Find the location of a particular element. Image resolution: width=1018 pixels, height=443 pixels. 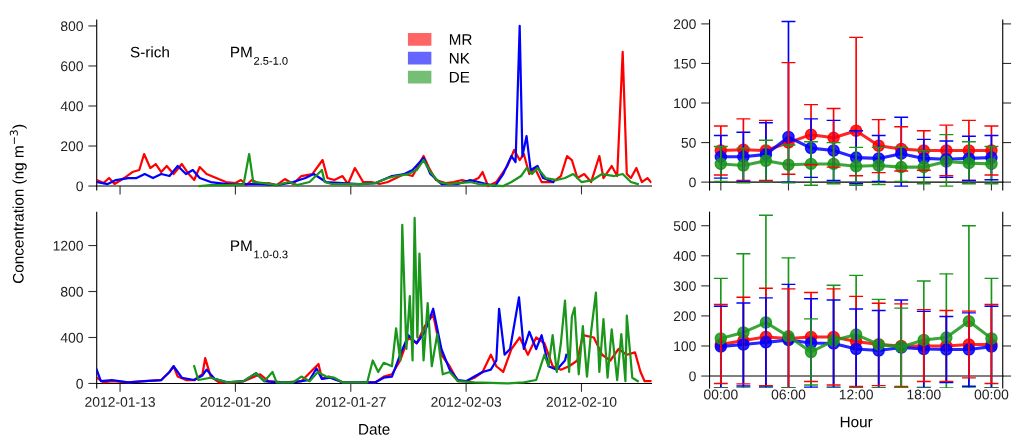

y-tick-label: 150 is located at coordinates (685, 63).